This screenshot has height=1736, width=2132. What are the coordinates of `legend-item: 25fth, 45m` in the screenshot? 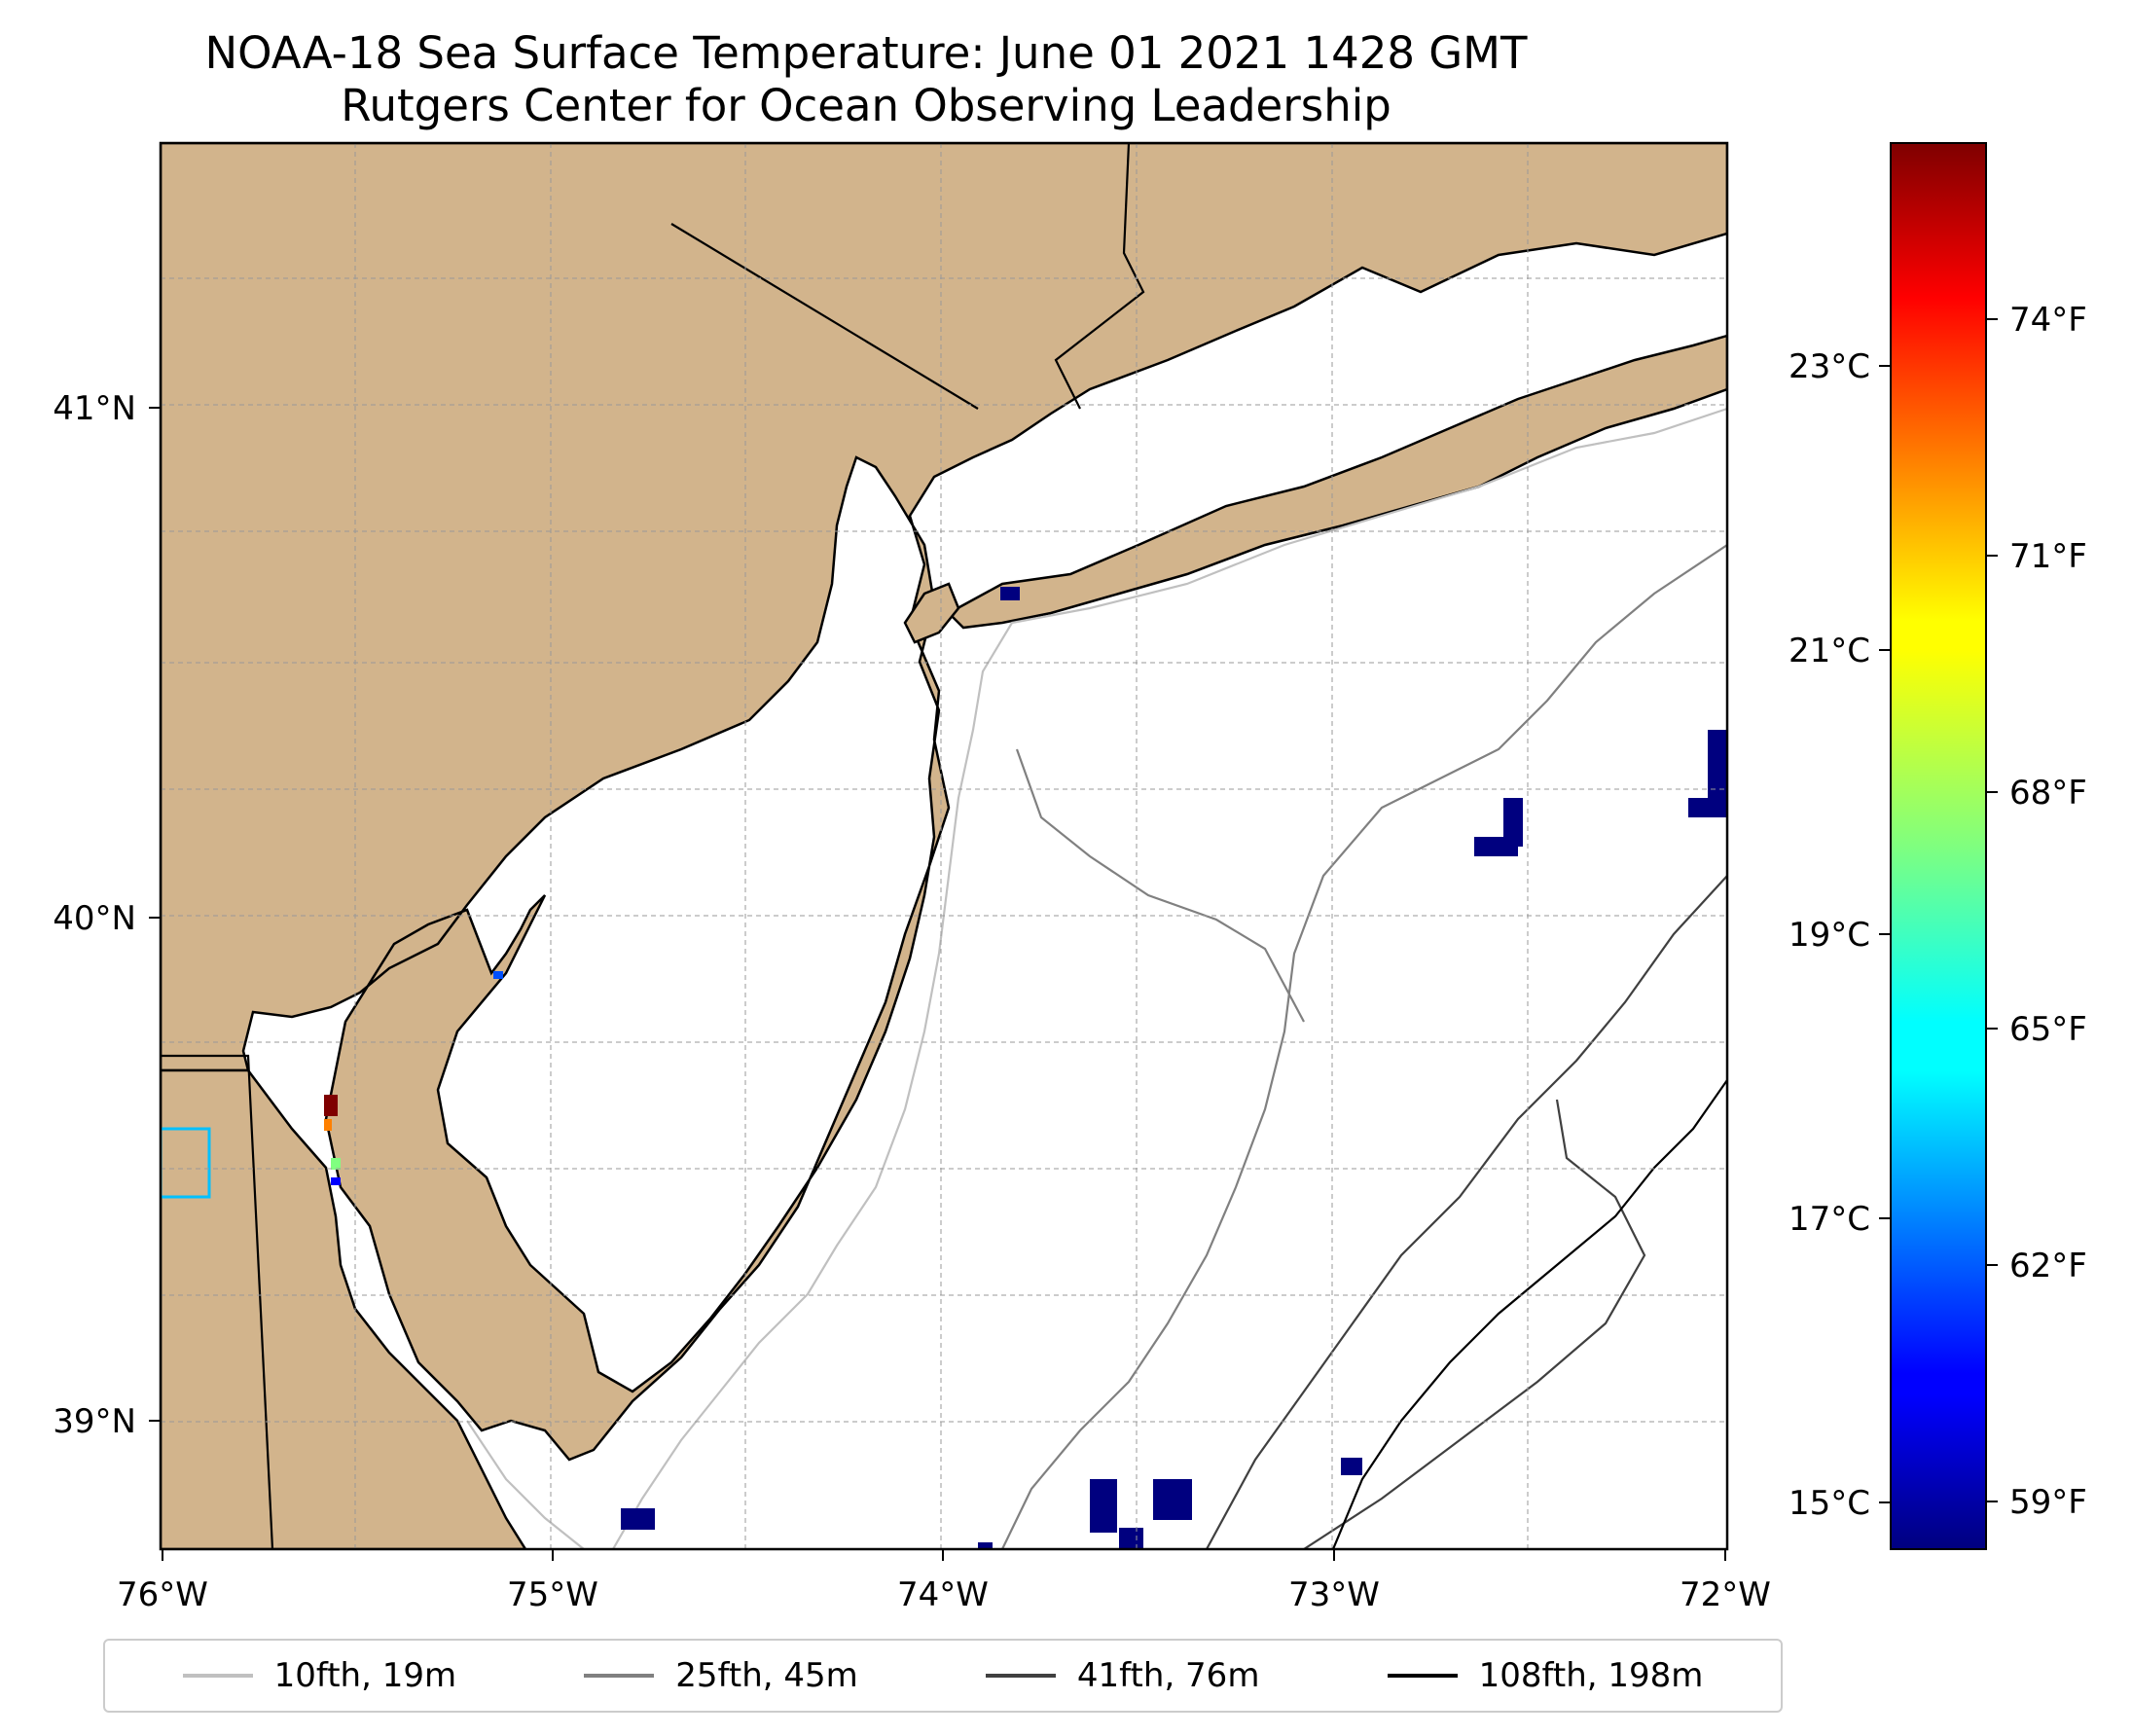 It's located at (721, 1676).